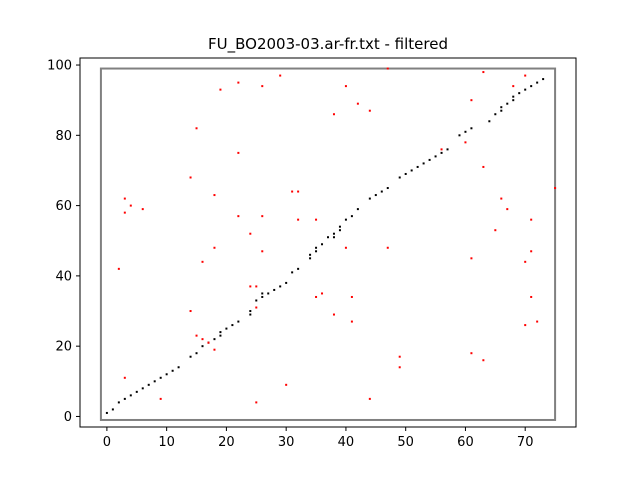  Describe the element at coordinates (465, 442) in the screenshot. I see `x-tick-label: 60` at that location.